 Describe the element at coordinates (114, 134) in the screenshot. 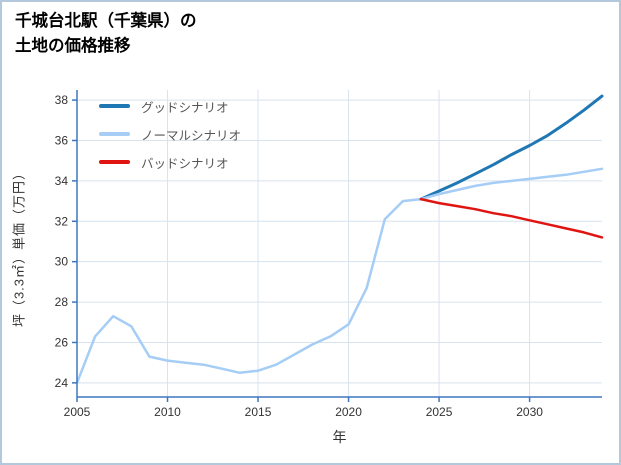

I see `normal-scenario-line-swatch` at that location.